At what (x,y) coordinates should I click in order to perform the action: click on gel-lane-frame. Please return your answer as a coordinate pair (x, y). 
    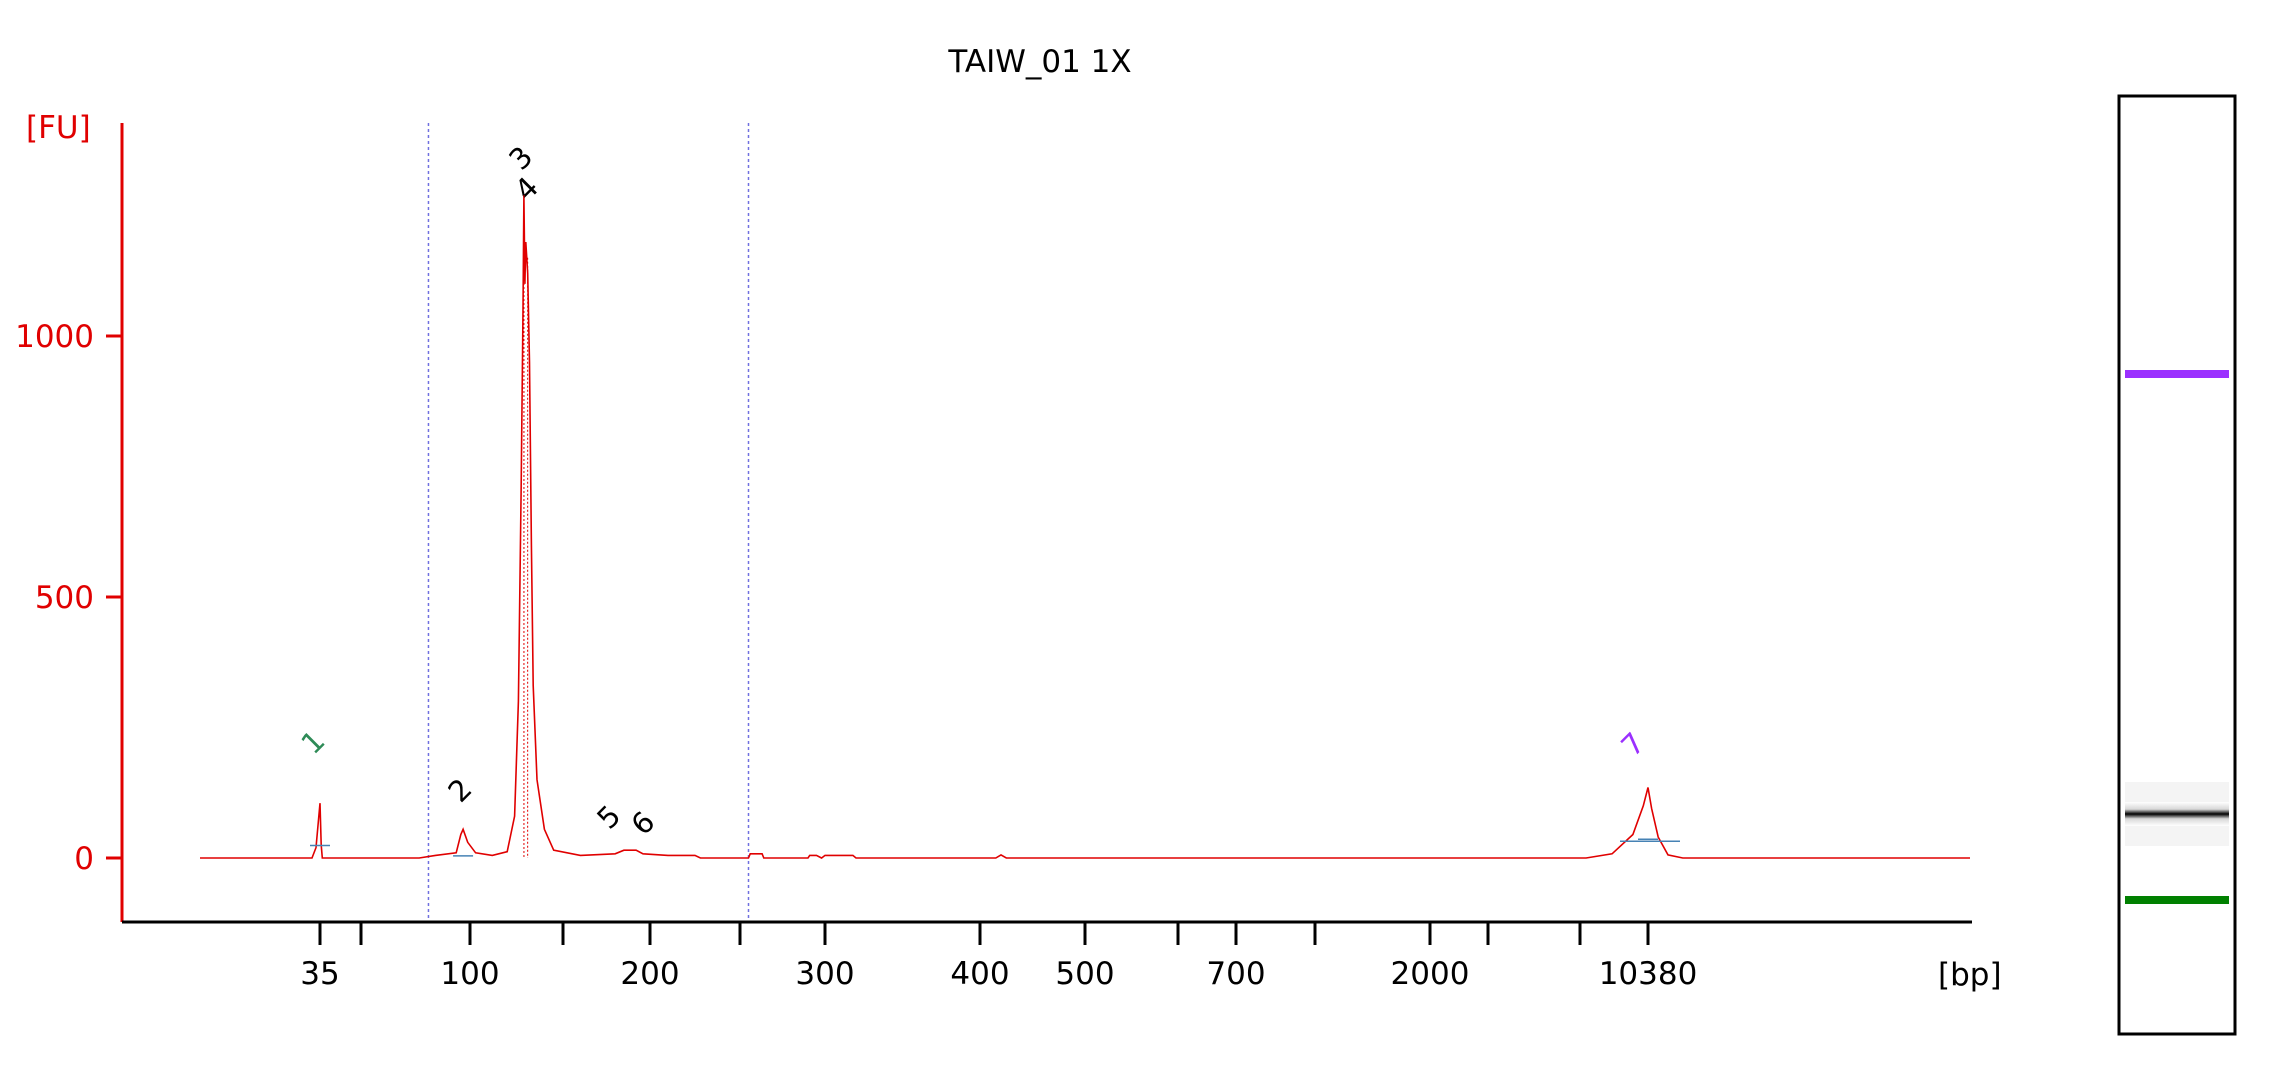
    Looking at the image, I should click on (2177, 565).